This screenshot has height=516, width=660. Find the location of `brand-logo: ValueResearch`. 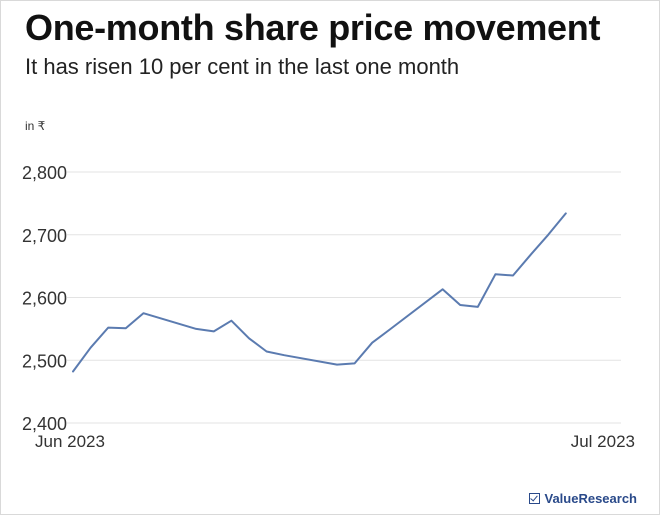

brand-logo: ValueResearch is located at coordinates (583, 498).